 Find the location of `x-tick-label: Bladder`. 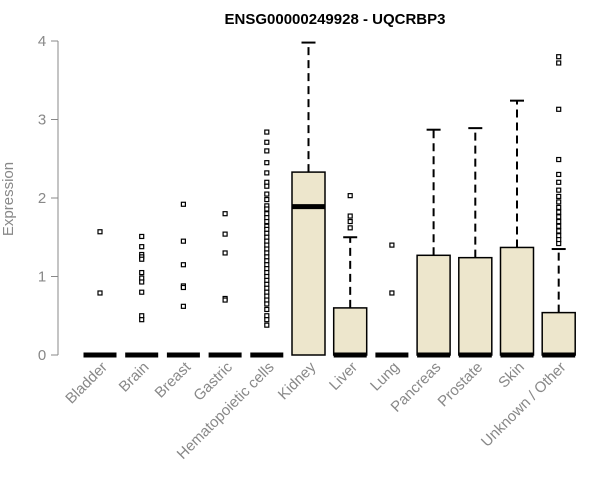

x-tick-label: Bladder is located at coordinates (86, 383).